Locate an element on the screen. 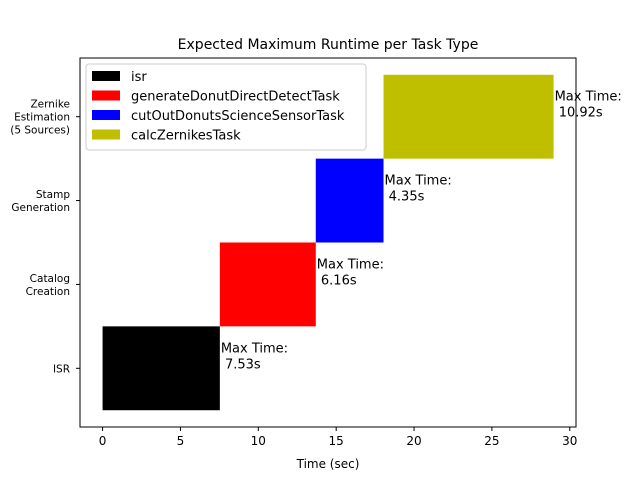 Image resolution: width=640 pixels, height=480 pixels. x-tick-label: 15 is located at coordinates (336, 441).